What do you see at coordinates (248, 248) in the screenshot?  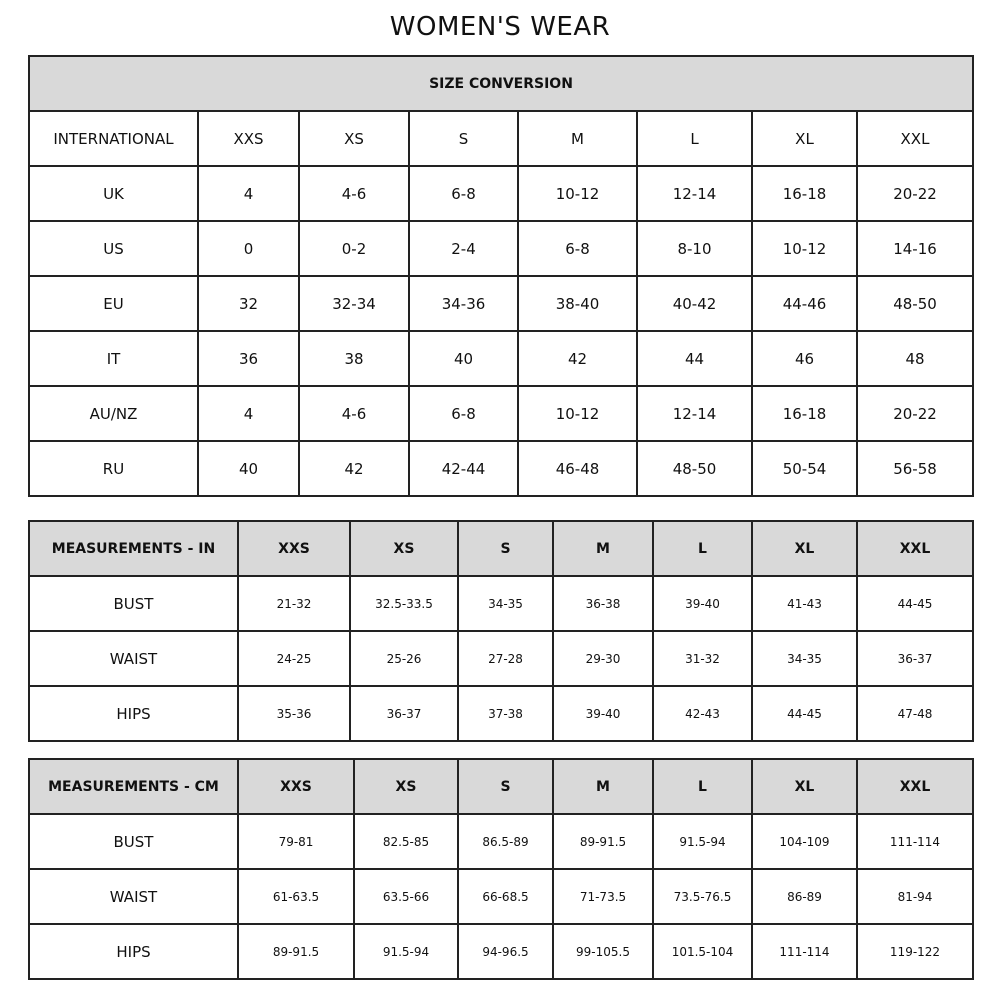 I see `table-cell: 0` at bounding box center [248, 248].